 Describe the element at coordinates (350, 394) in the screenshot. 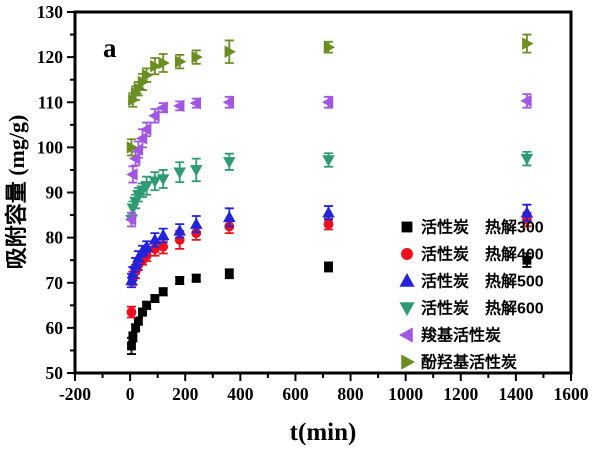

I see `x-tick-label: 800` at that location.